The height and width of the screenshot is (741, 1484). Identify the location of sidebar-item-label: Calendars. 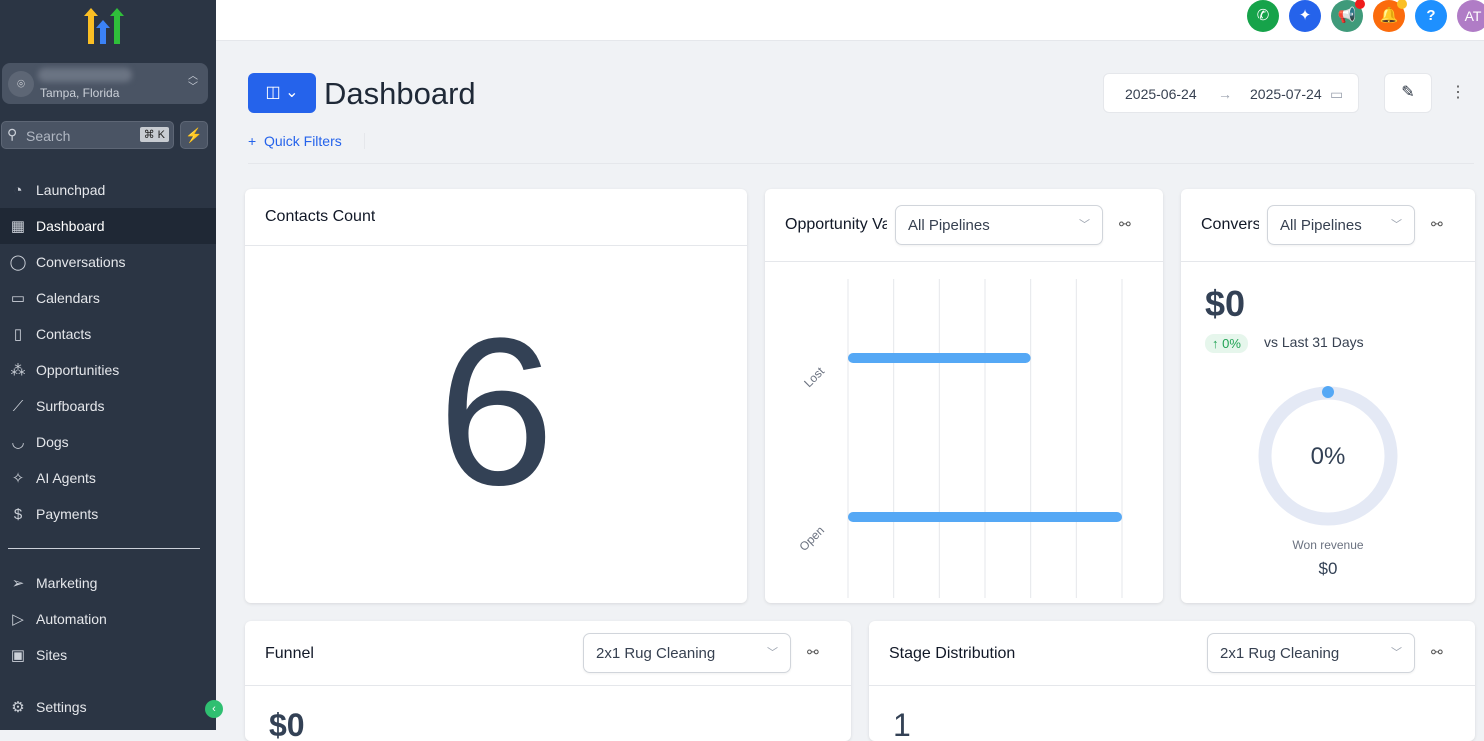
(68, 298).